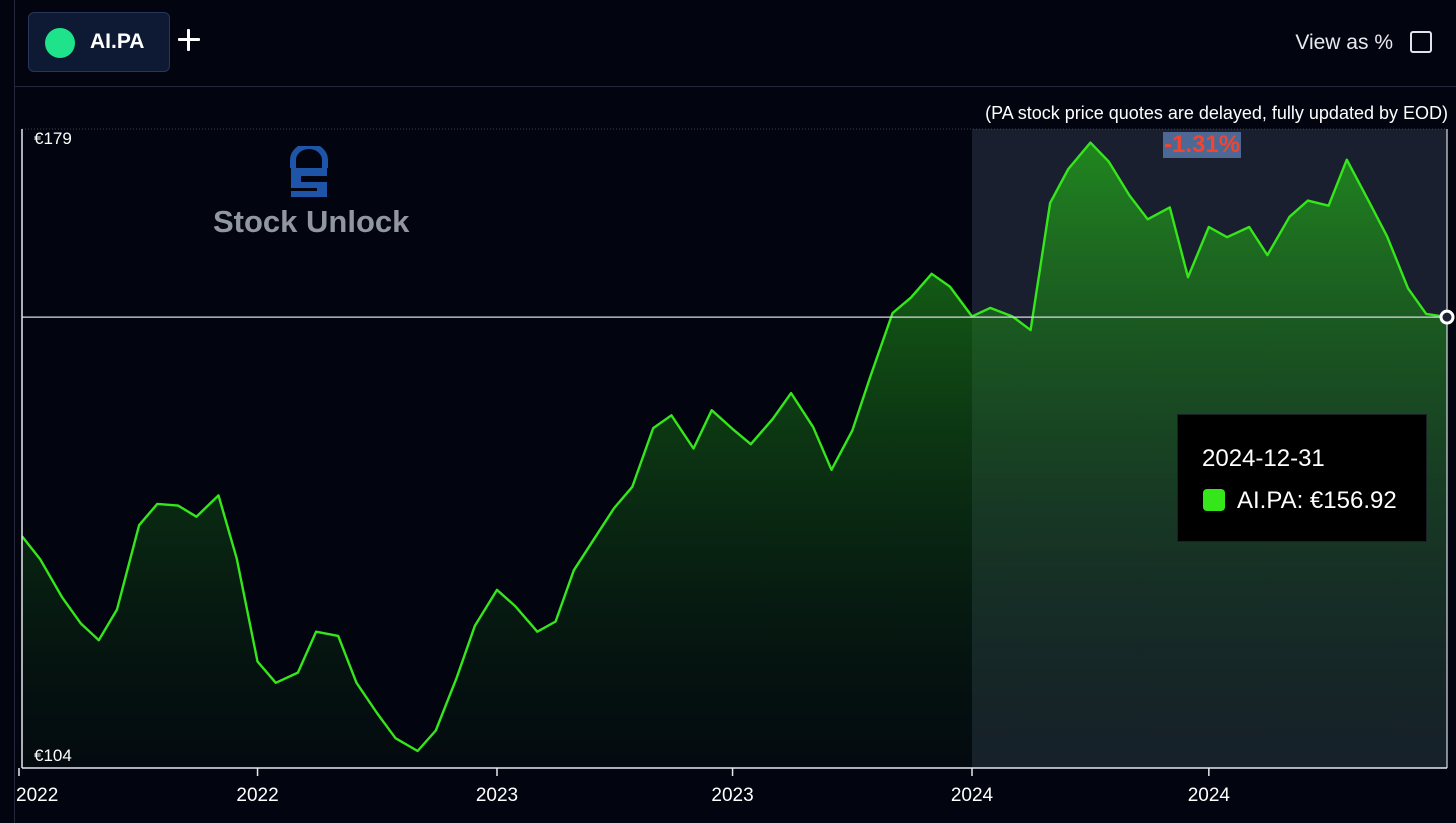 The width and height of the screenshot is (1456, 823). I want to click on crosshair-marker, so click(1447, 317).